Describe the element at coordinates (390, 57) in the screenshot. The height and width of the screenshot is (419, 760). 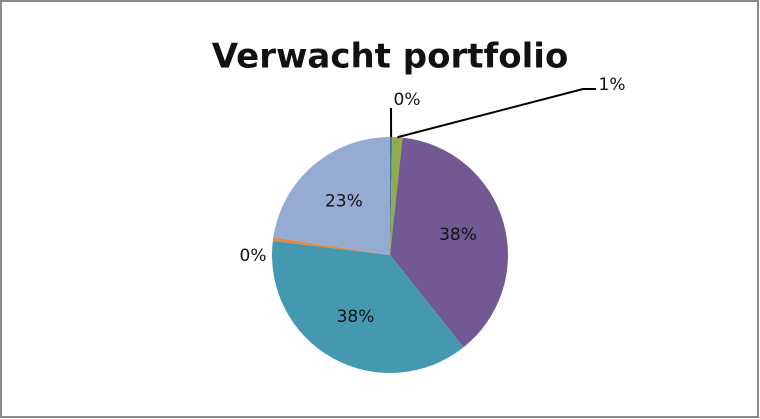
I see `chart-title: Verwacht portfolio` at that location.